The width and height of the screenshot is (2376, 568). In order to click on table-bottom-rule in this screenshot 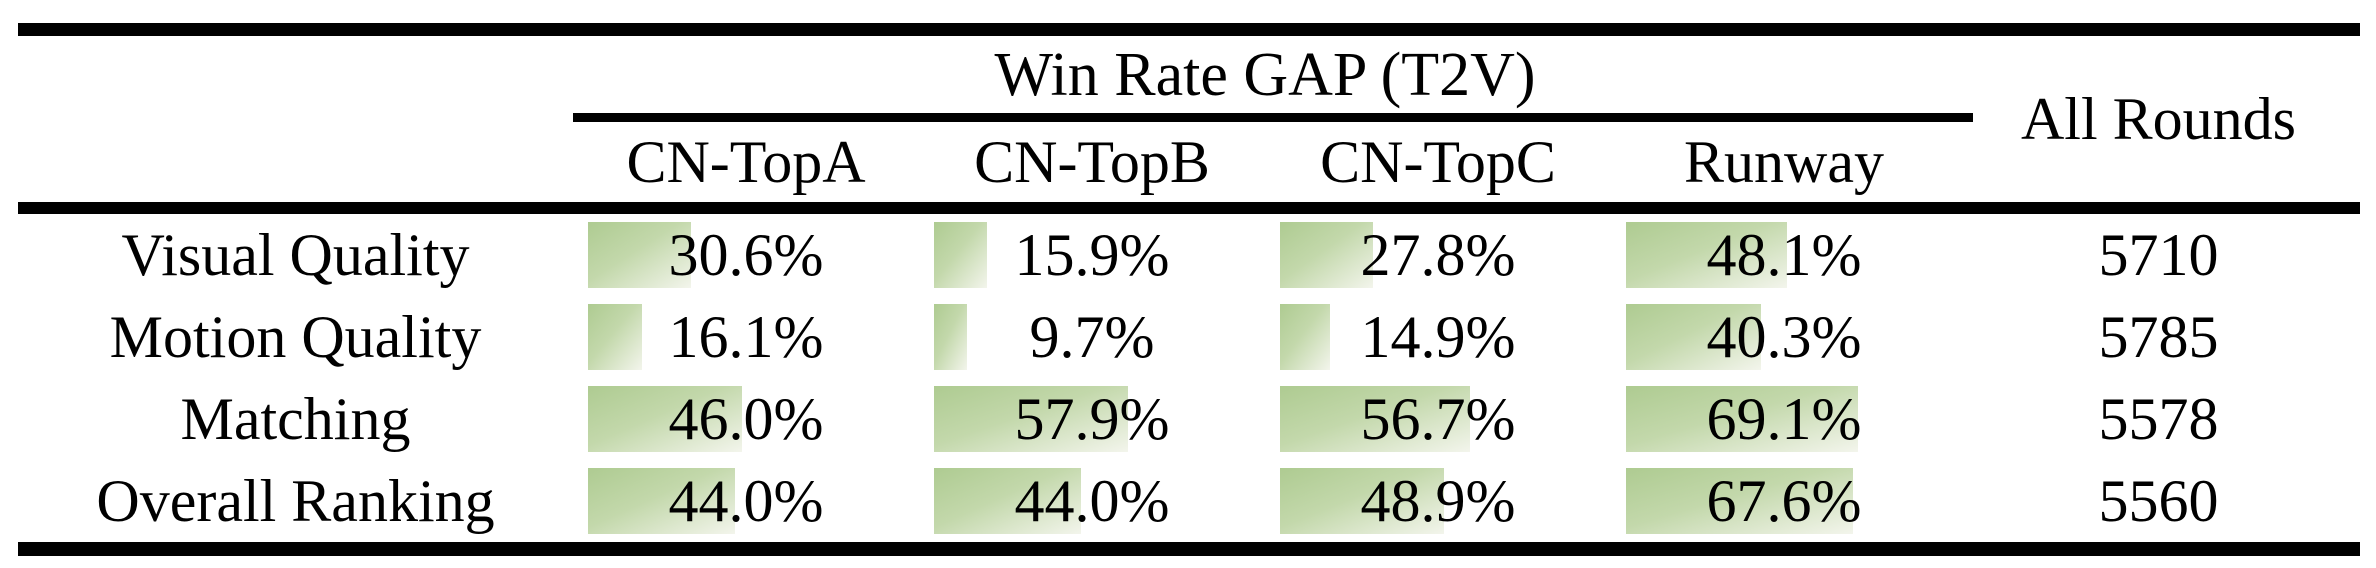, I will do `click(1189, 549)`.